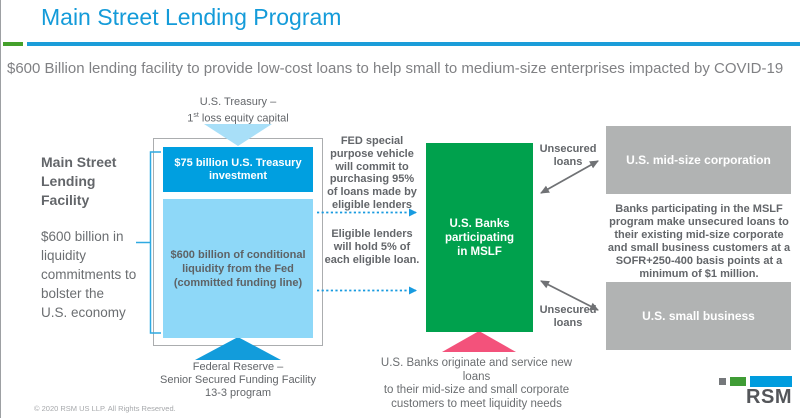 The width and height of the screenshot is (800, 418). What do you see at coordinates (738, 381) in the screenshot?
I see `rsm-logo-green-bar` at bounding box center [738, 381].